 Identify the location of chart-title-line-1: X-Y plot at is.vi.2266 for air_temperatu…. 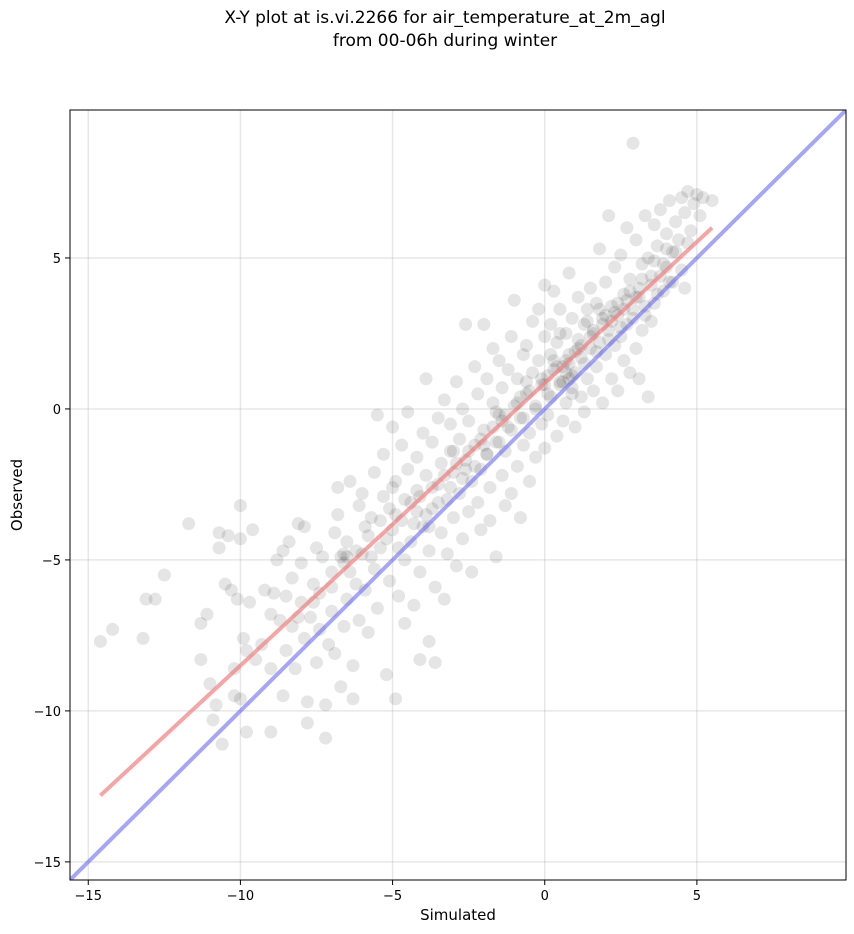
(445, 18).